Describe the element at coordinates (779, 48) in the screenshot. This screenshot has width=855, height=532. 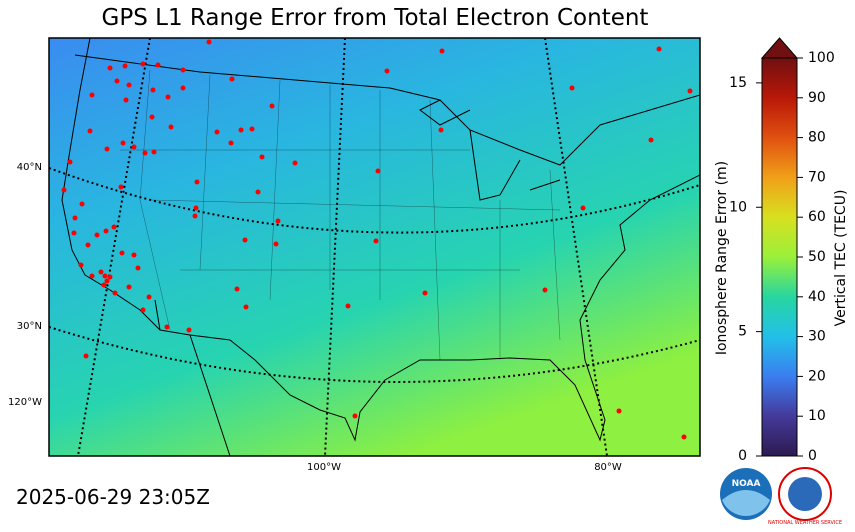
I see `colorbar-extend` at that location.